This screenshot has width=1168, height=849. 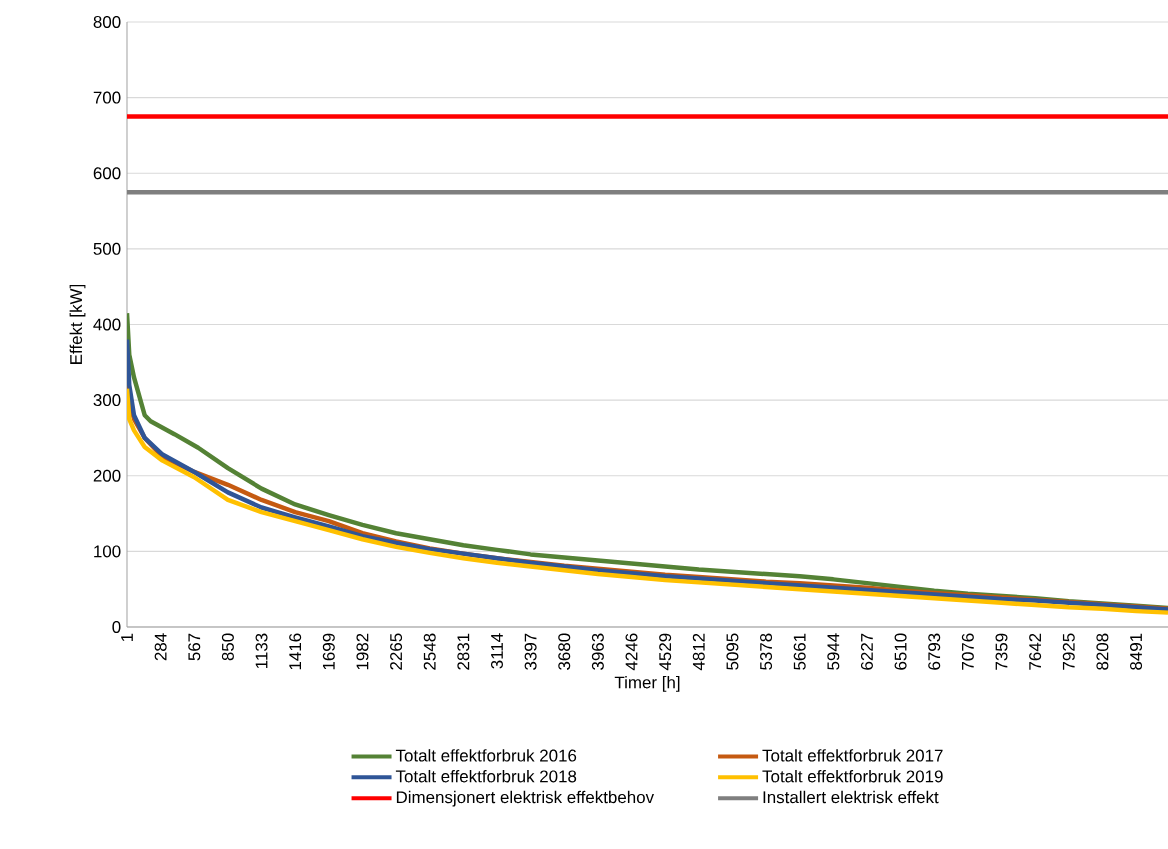 I want to click on x-tick-label: 1982, so click(x=362, y=651).